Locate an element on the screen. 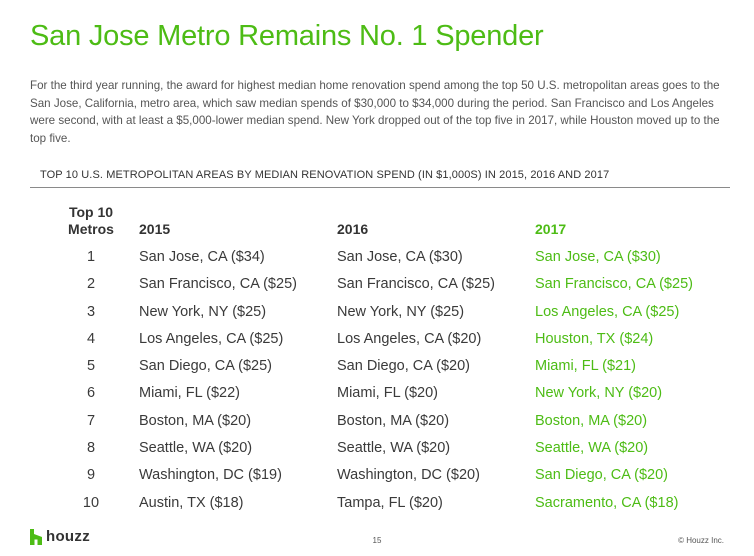  houzz-logo-icon is located at coordinates (36, 536).